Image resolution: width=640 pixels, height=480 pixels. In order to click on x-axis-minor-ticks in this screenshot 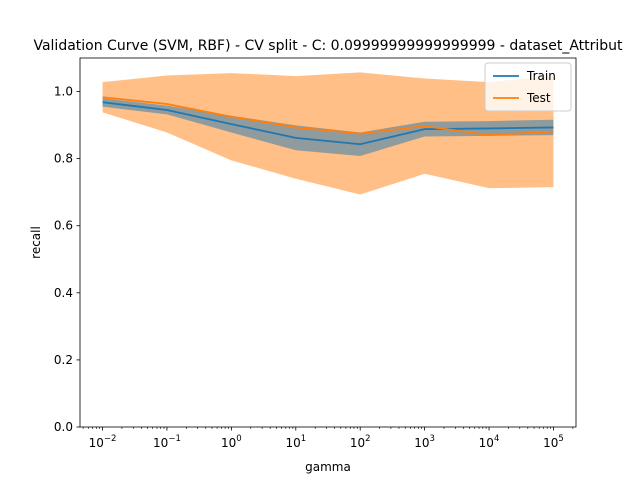, I will do `click(328, 428)`.